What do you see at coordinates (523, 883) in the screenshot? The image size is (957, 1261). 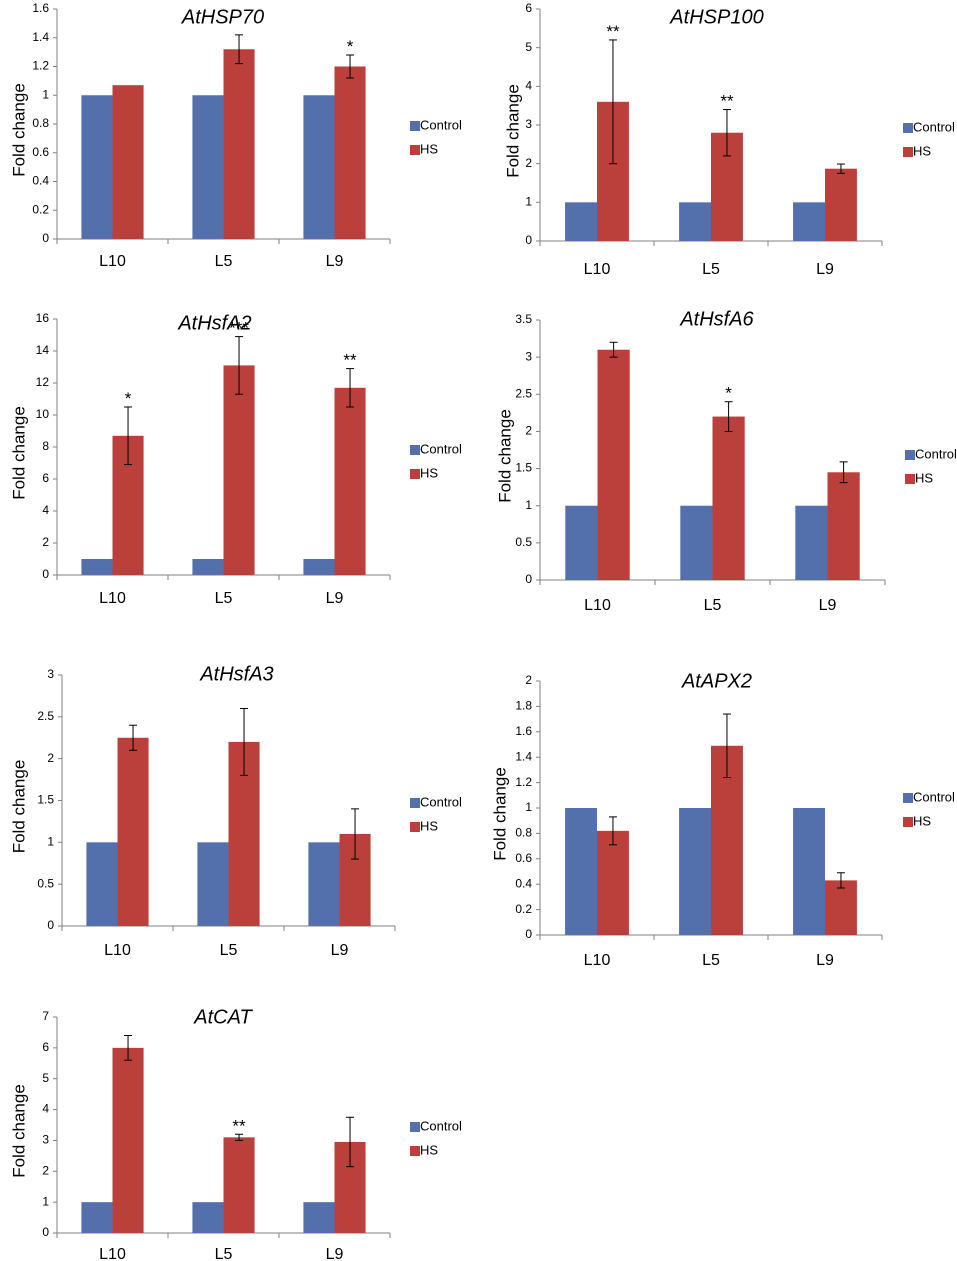 I see `y-tick-label: 0.4` at bounding box center [523, 883].